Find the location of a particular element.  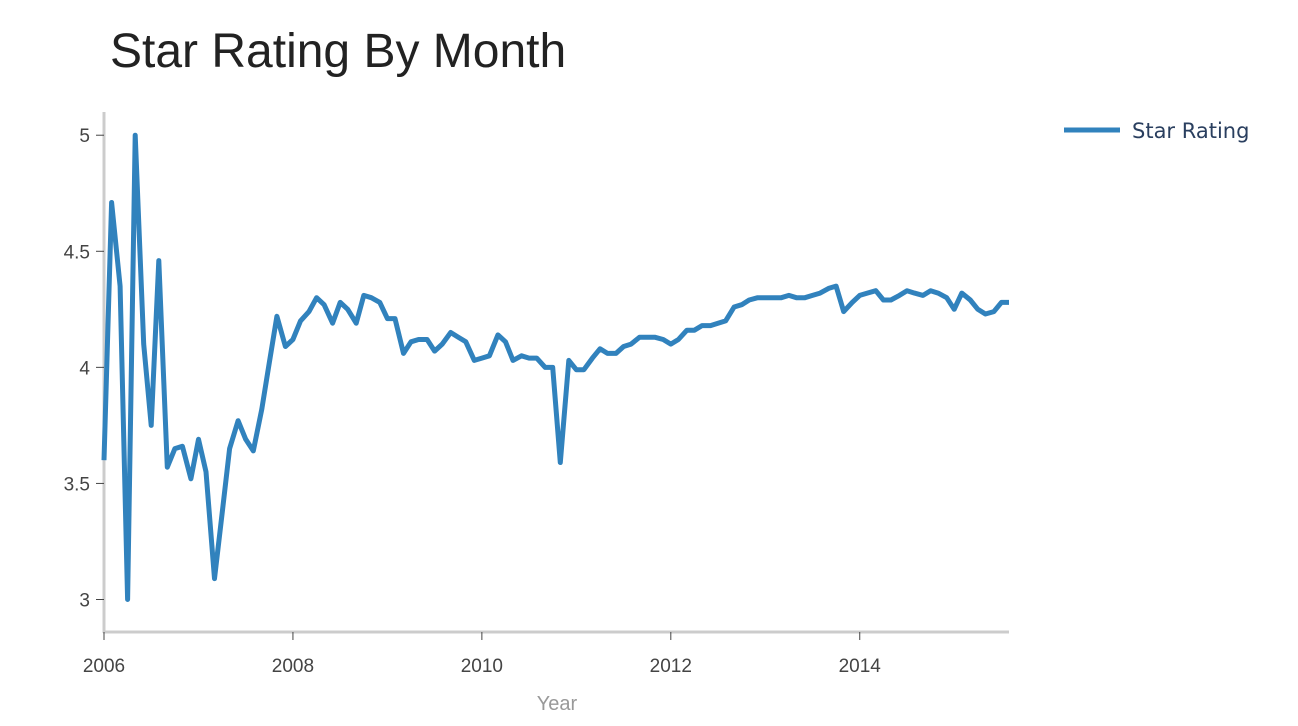

x-tick-label: 2014 is located at coordinates (860, 666).